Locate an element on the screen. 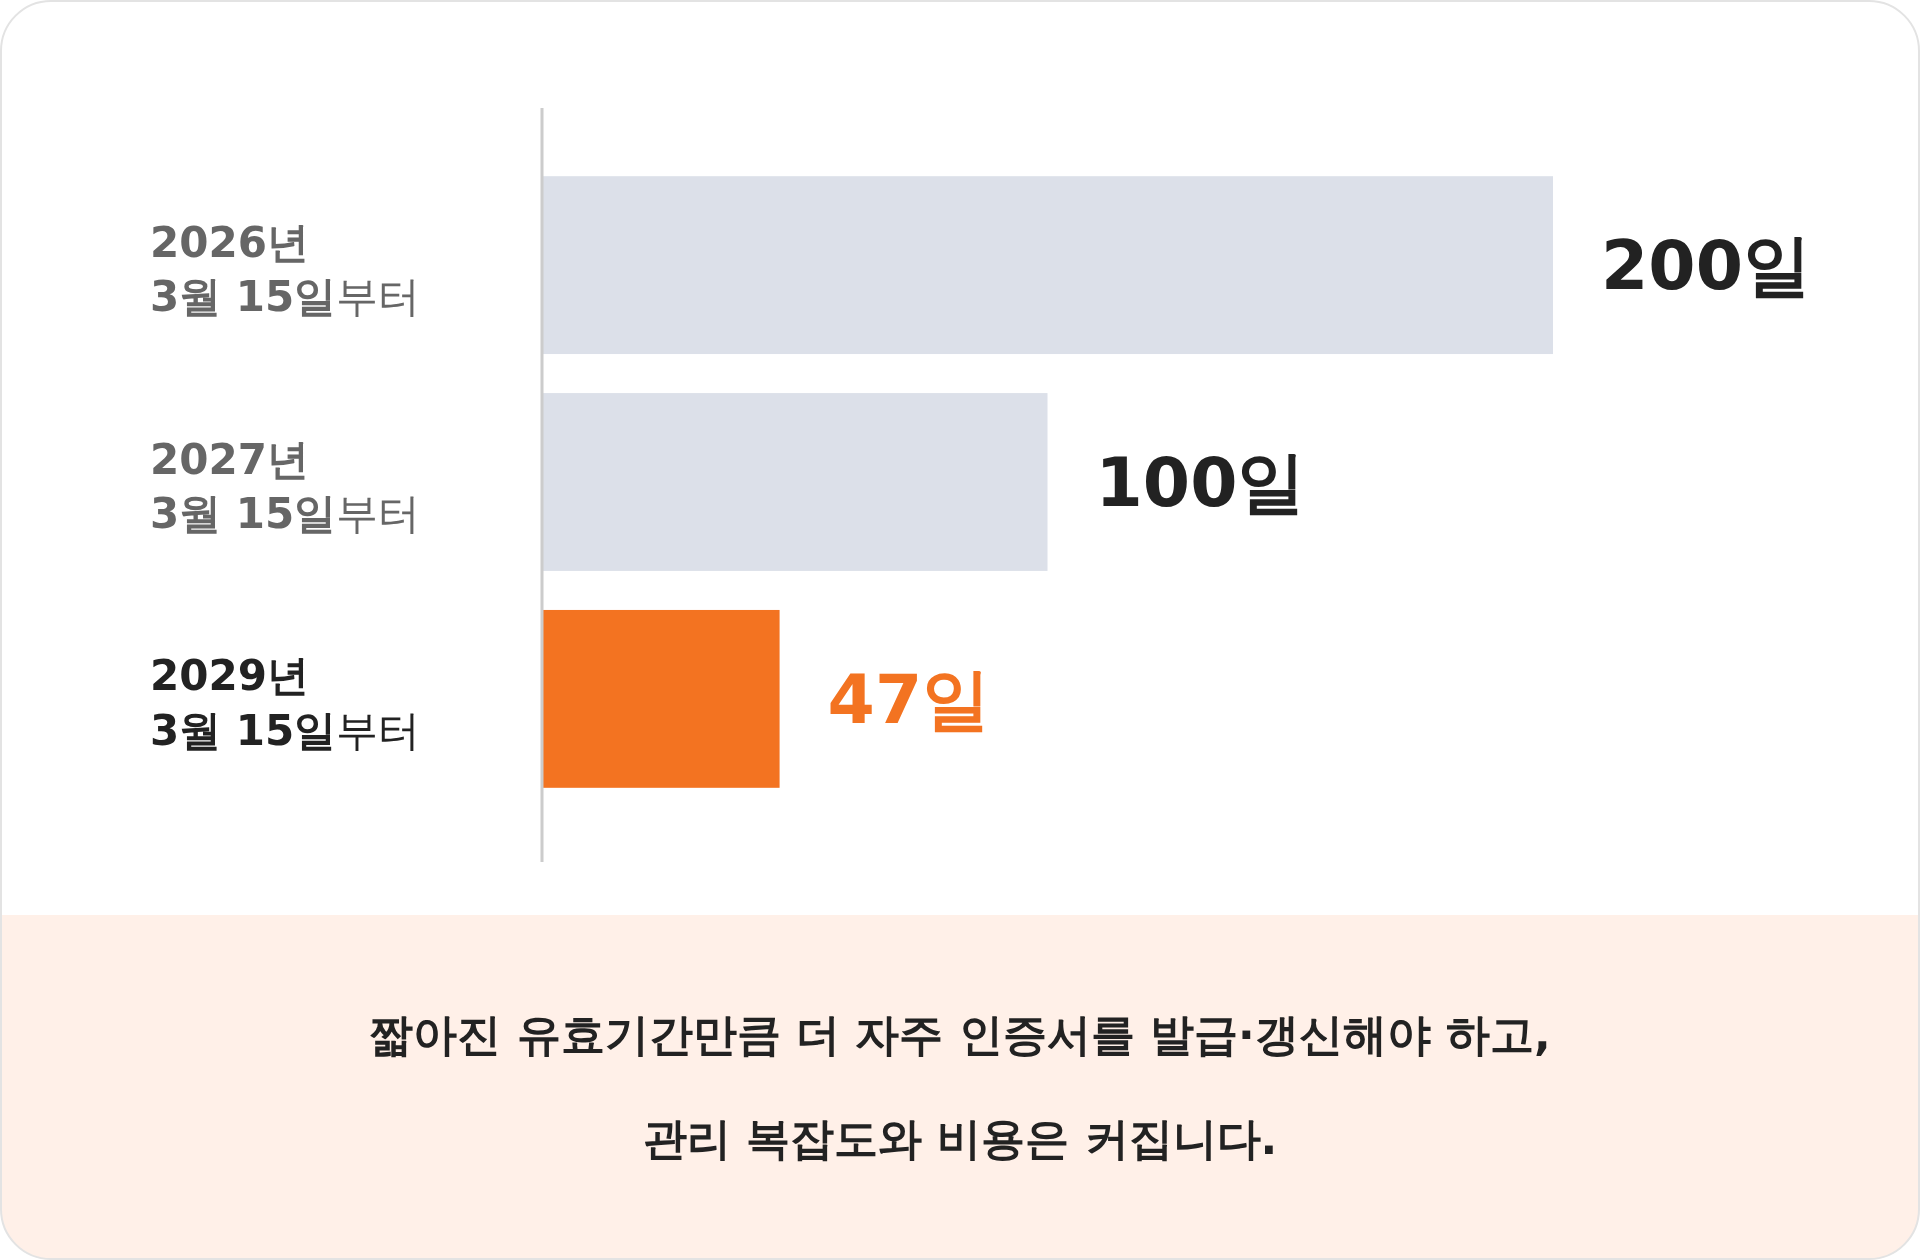  y-tick-label: 2026년 3월 15일부터 is located at coordinates (285, 269).